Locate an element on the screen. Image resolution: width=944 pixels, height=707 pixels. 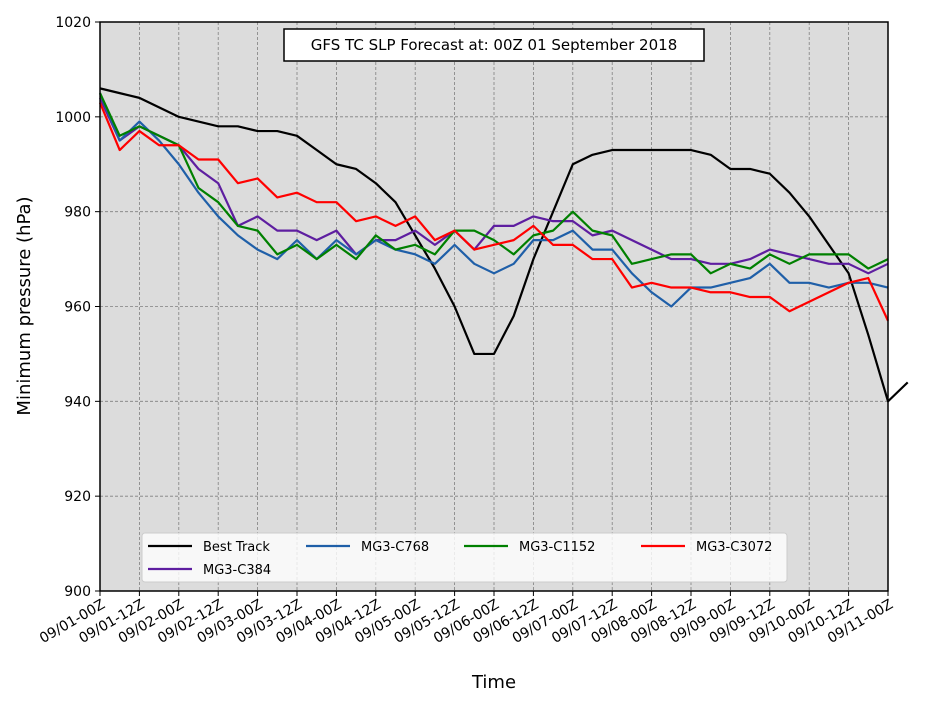
y-tick-label: 940 is located at coordinates (77, 402).